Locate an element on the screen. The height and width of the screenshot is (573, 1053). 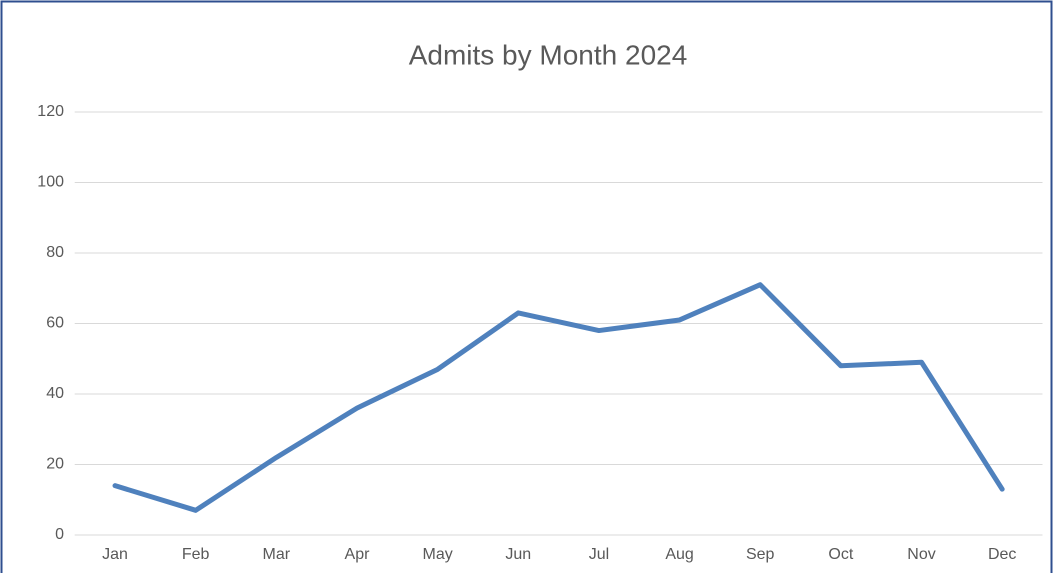
x-tick-label: Apr is located at coordinates (358, 554).